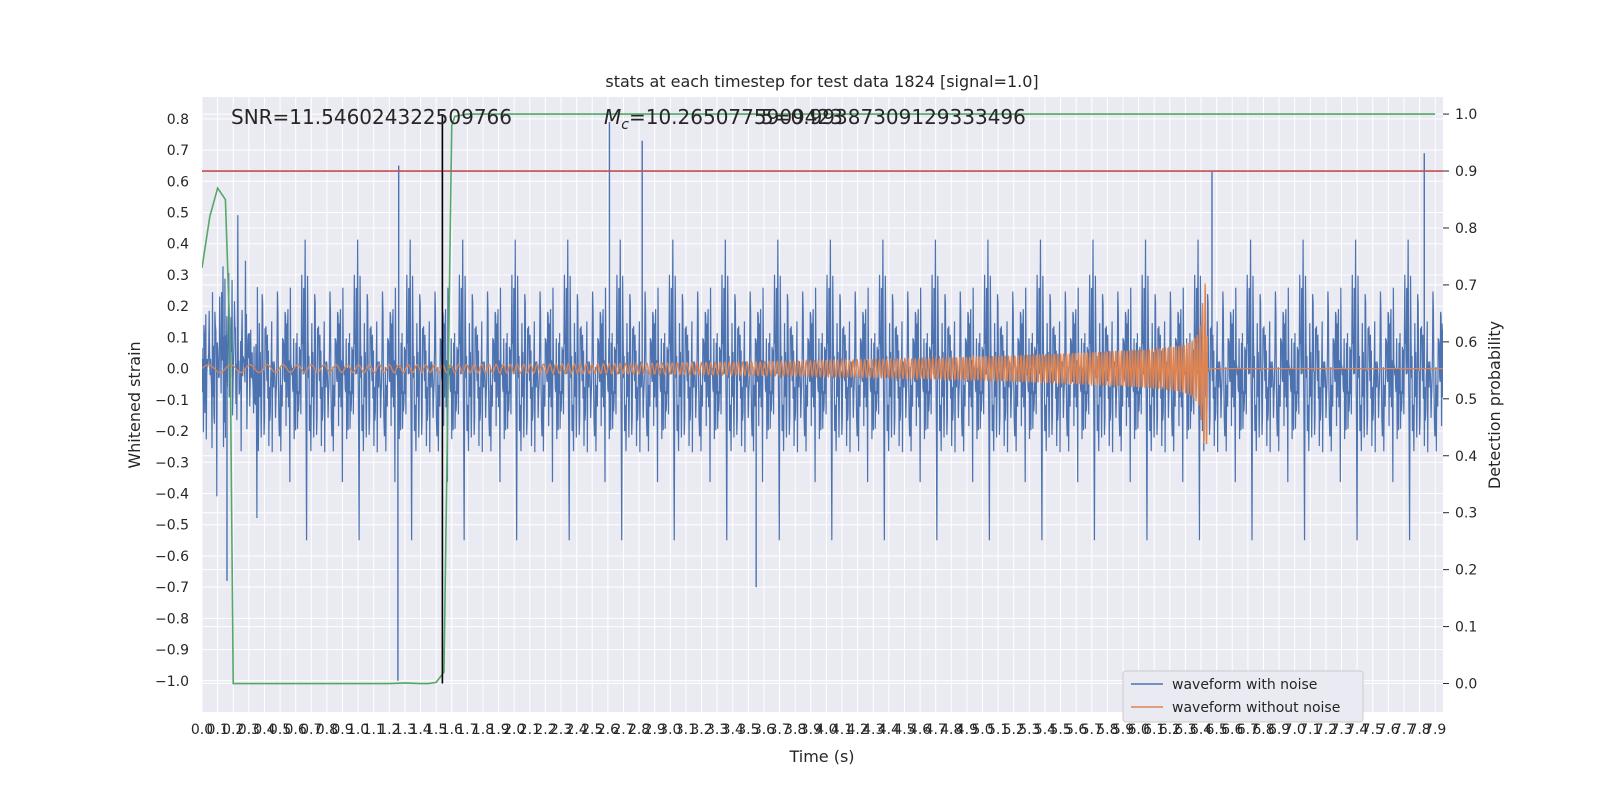  What do you see at coordinates (779, 730) in the screenshot?
I see `x-tick-label: 3.7` at bounding box center [779, 730].